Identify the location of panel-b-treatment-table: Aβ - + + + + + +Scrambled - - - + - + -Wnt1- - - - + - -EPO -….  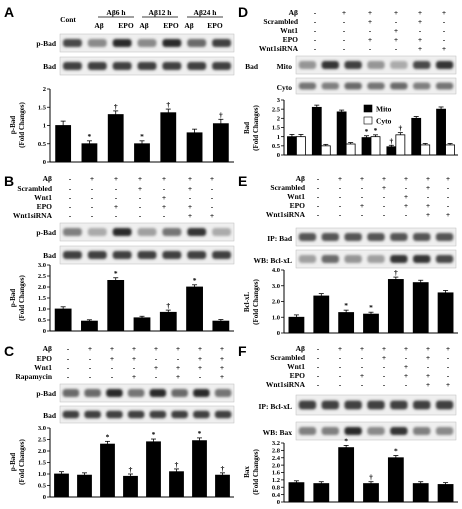
(113, 197).